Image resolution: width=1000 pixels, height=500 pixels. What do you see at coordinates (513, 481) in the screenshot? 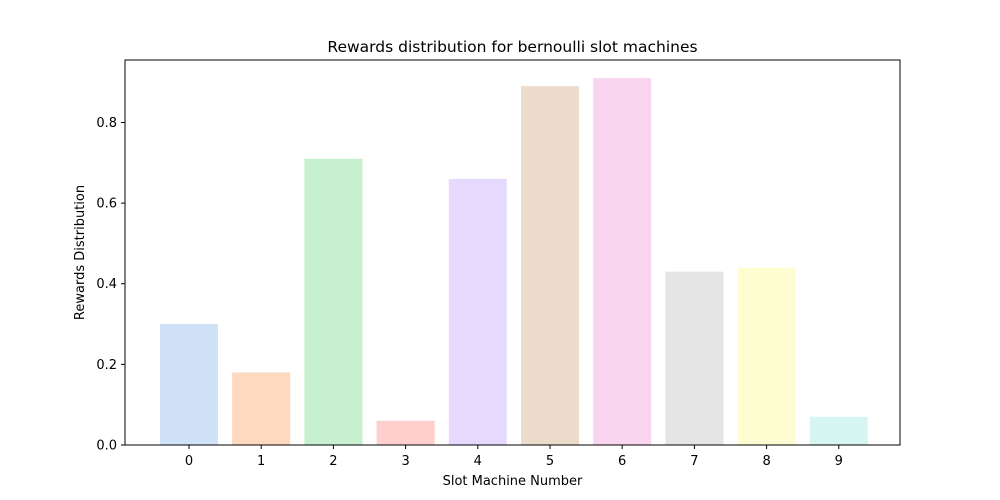
I see `x-axis-label: Slot Machine Number` at bounding box center [513, 481].